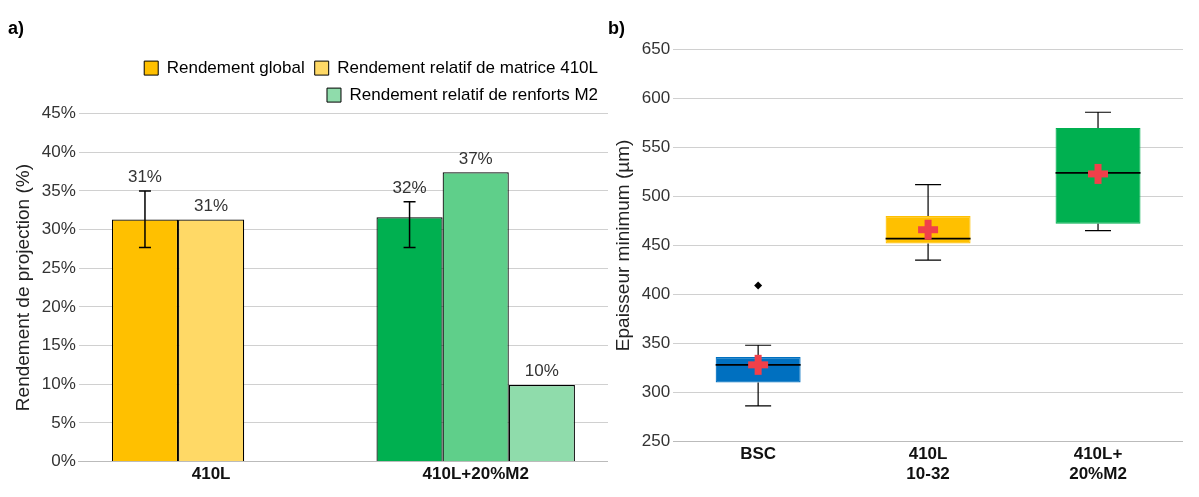 Image resolution: width=1199 pixels, height=497 pixels. Describe the element at coordinates (656, 49) in the screenshot. I see `y-tick-label: 650` at that location.